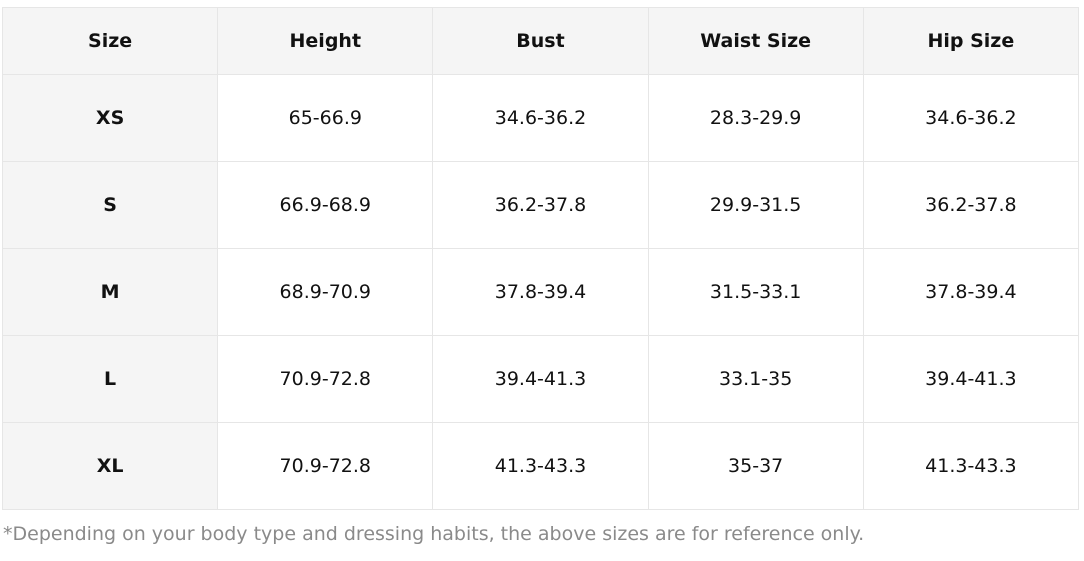 The width and height of the screenshot is (1084, 561). Describe the element at coordinates (755, 205) in the screenshot. I see `table-cell: 29.9-31.5` at that location.